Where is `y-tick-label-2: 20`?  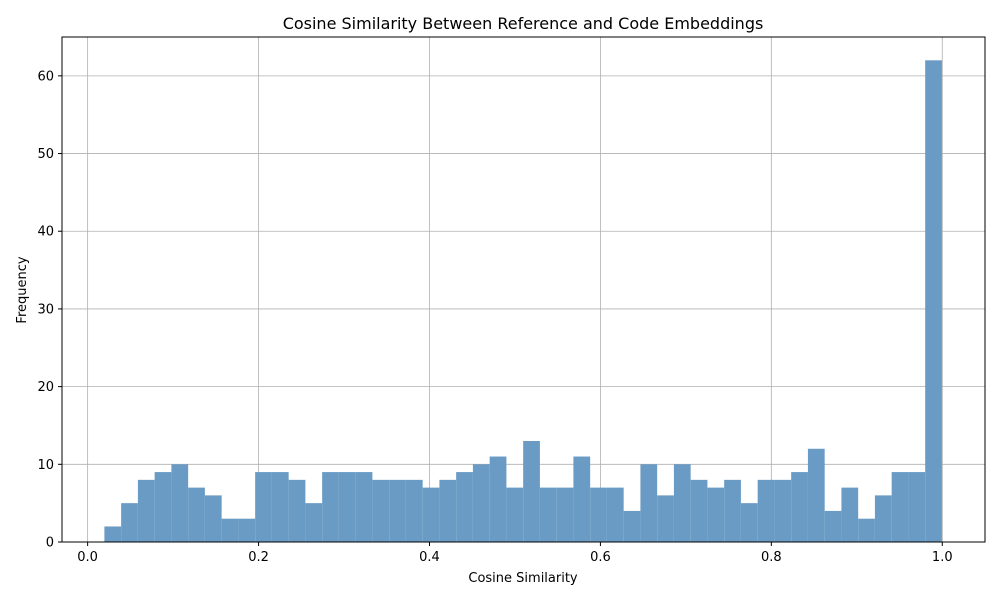 y-tick-label-2: 20 is located at coordinates (45, 387).